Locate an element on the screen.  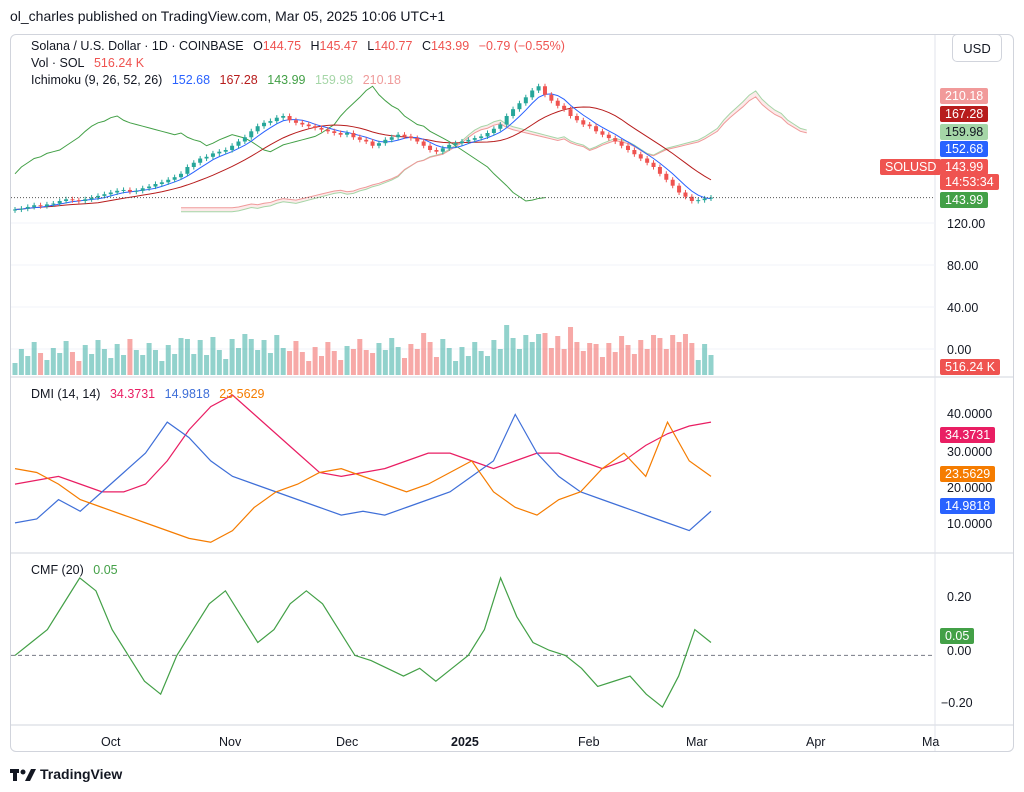
di-minus-badge: 14.9818 is located at coordinates (968, 506).